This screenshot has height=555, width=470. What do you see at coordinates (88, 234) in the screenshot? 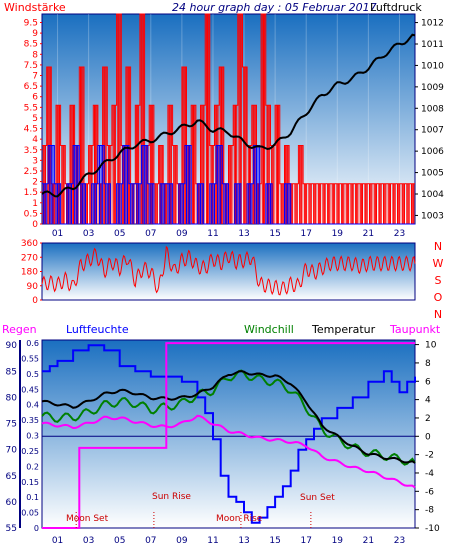
I see `wind-x-tick: 03` at bounding box center [88, 234].